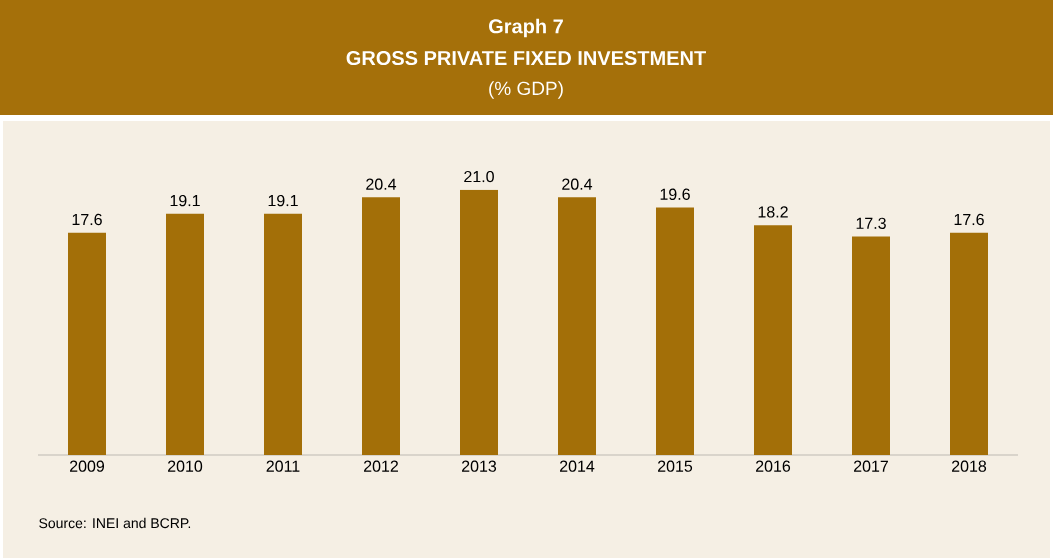 This screenshot has height=558, width=1053. I want to click on data-label: 17.3, so click(871, 223).